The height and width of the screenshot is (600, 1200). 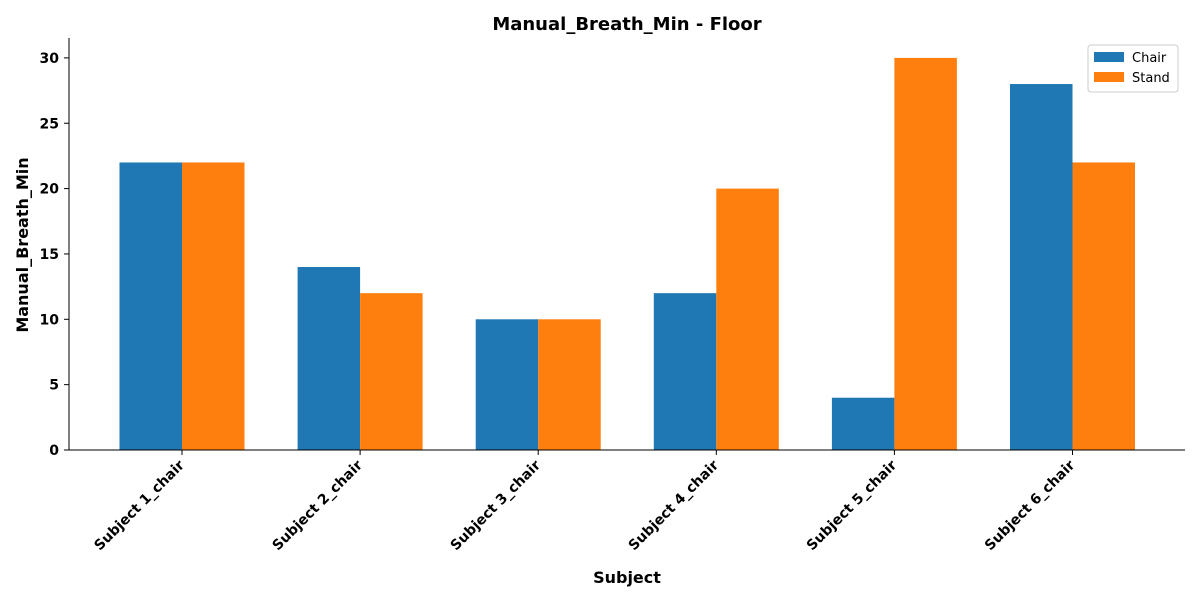 What do you see at coordinates (674, 505) in the screenshot?
I see `x-tick-label: Subject 4_chair` at bounding box center [674, 505].